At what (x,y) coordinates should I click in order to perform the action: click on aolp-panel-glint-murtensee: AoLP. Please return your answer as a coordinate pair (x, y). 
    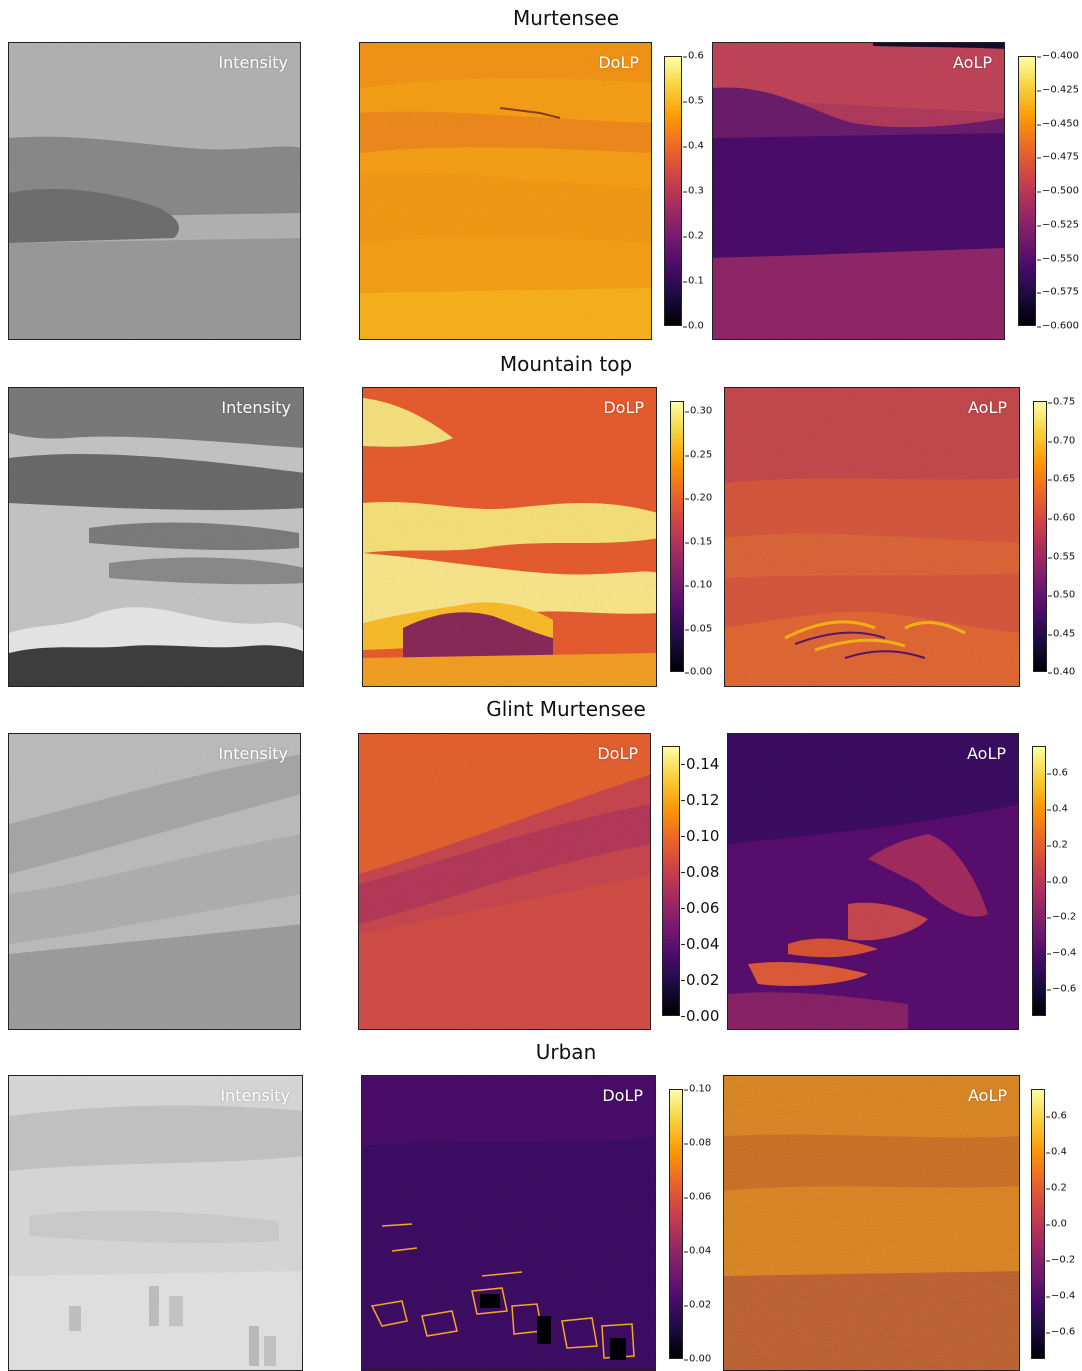
    Looking at the image, I should click on (873, 881).